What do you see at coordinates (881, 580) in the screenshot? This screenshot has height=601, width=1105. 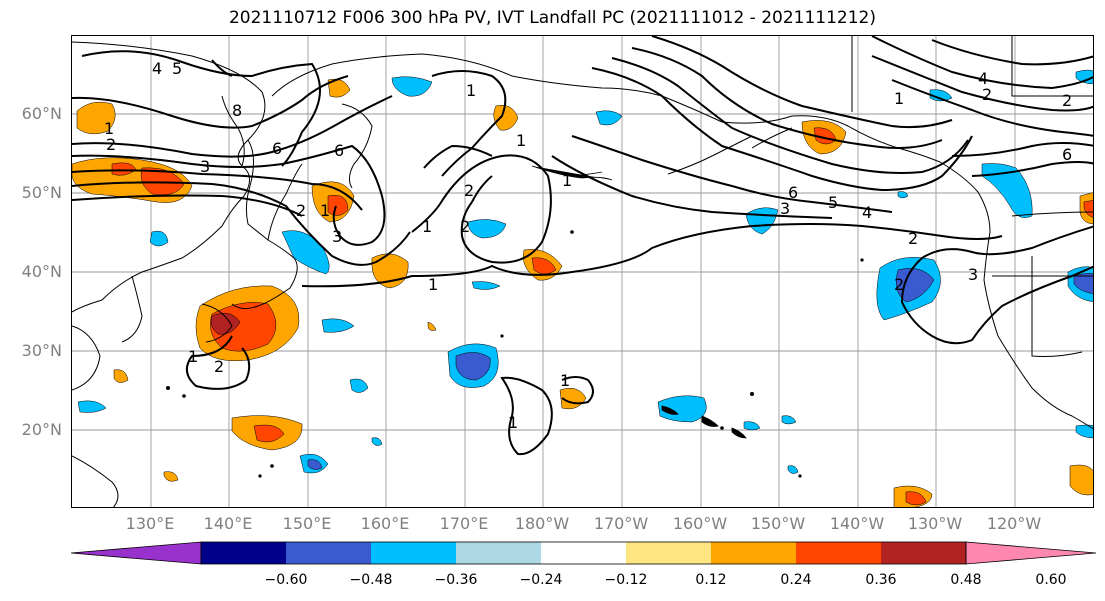 I see `colorbar-tick-label: 0.36` at bounding box center [881, 580].